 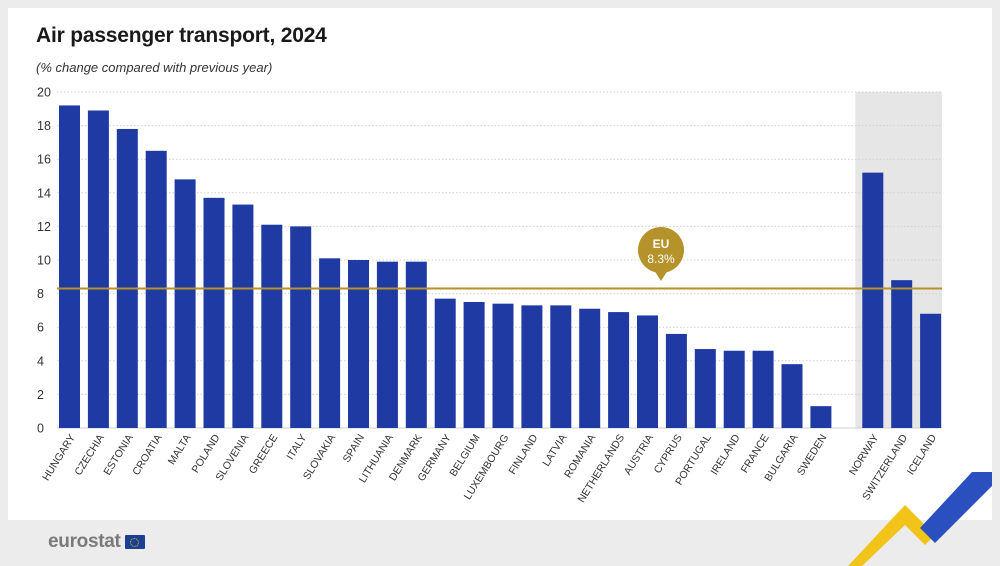 What do you see at coordinates (474, 365) in the screenshot?
I see `bar-belgium` at bounding box center [474, 365].